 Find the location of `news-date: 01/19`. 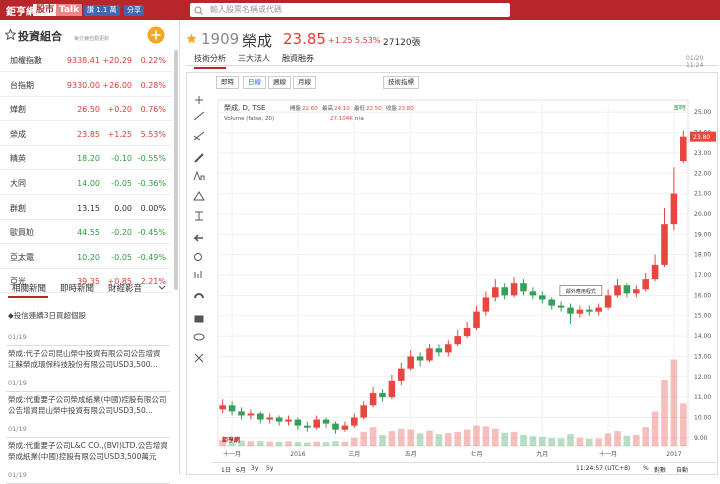

news-date: 01/19 is located at coordinates (17, 337).